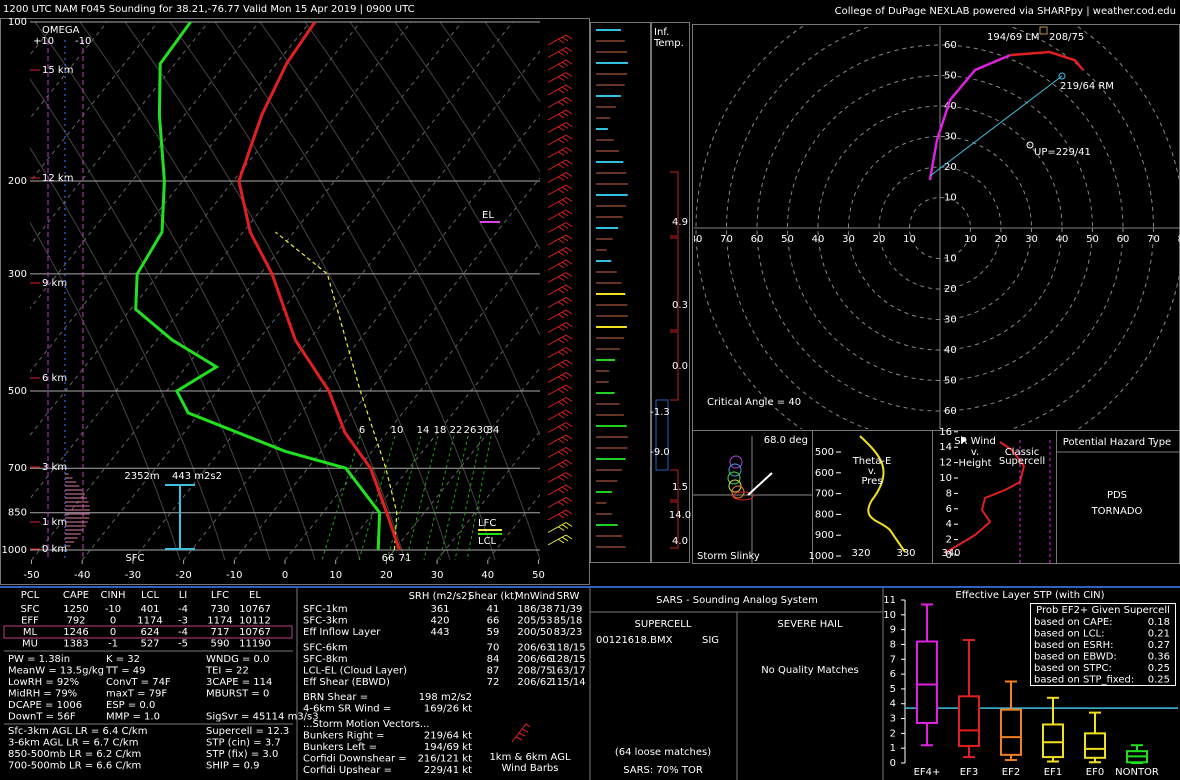 The height and width of the screenshot is (780, 1180). Describe the element at coordinates (325, 659) in the screenshot. I see `kin-label: SFC-8km` at that location.